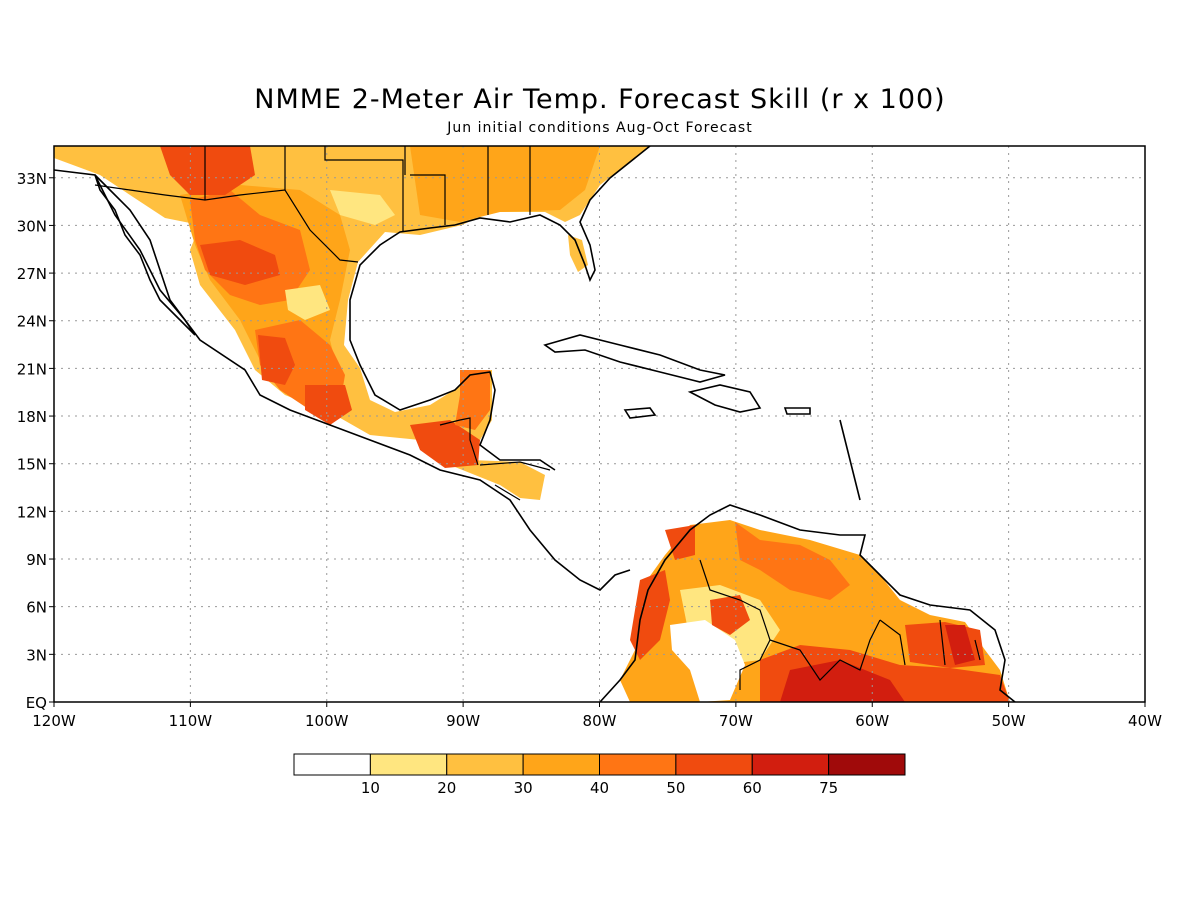 This screenshot has width=1200, height=900. What do you see at coordinates (599, 788) in the screenshot?
I see `legend-label: 40` at bounding box center [599, 788].